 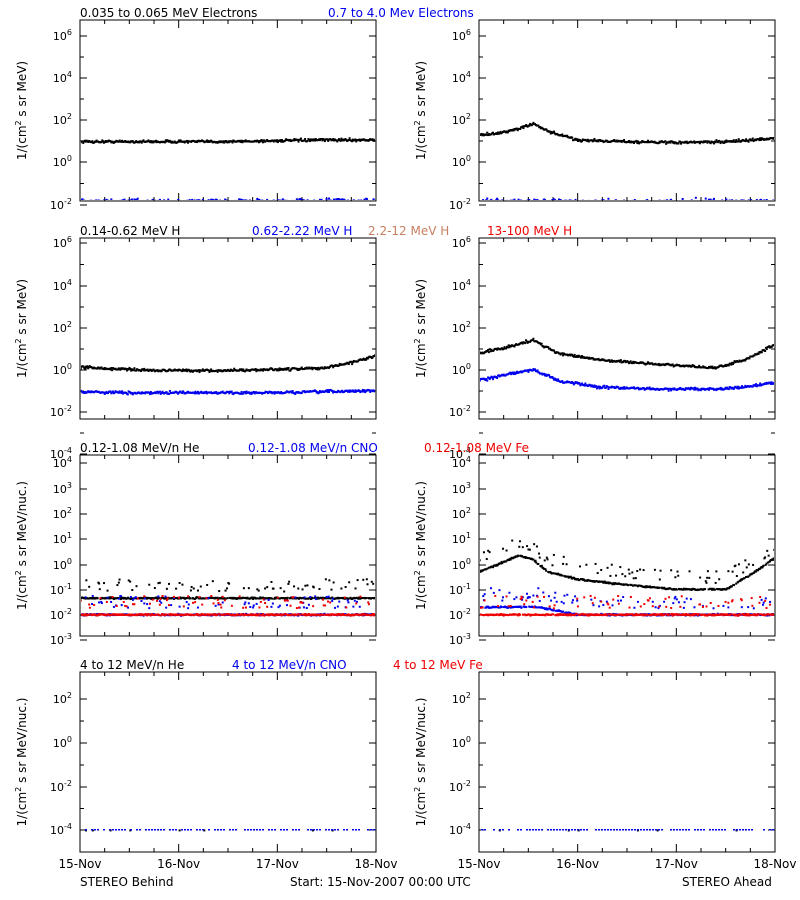 What do you see at coordinates (228, 110) in the screenshot?
I see `plot-frame` at bounding box center [228, 110].